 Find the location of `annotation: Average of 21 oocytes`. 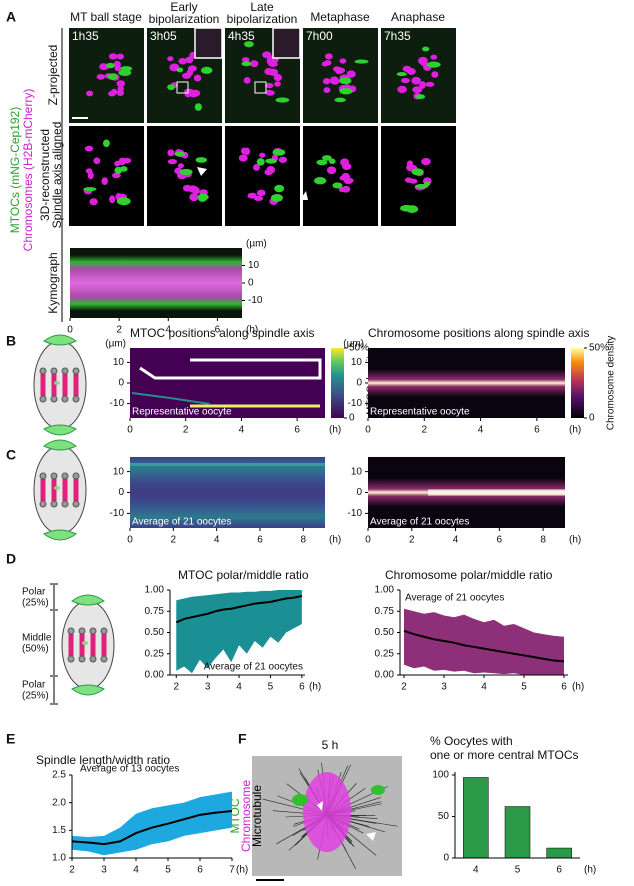

annotation: Average of 21 oocytes is located at coordinates (181, 522).